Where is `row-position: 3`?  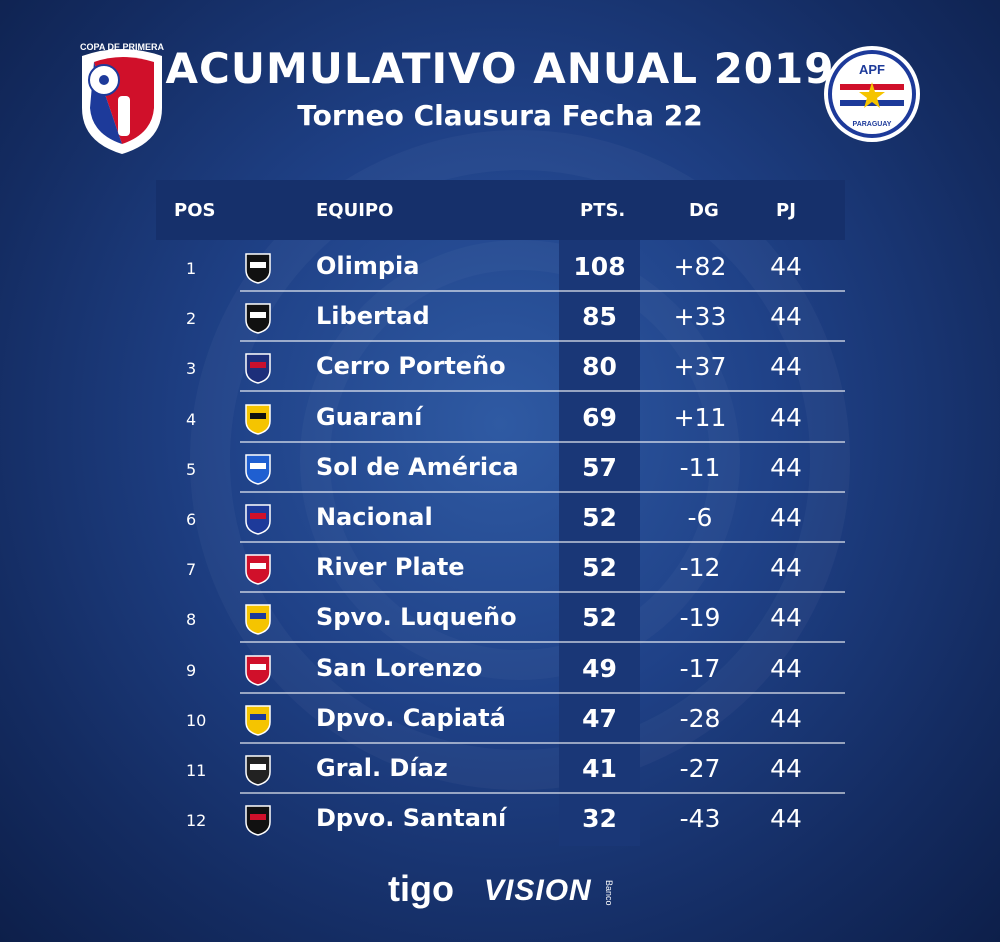 row-position: 3 is located at coordinates (191, 369).